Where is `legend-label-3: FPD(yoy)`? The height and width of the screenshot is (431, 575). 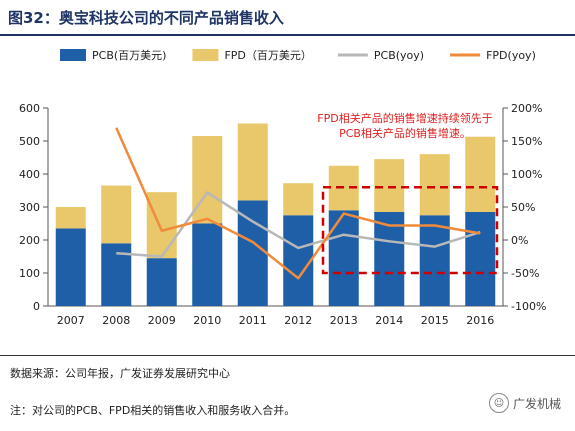 legend-label-3: FPD(yoy) is located at coordinates (511, 55).